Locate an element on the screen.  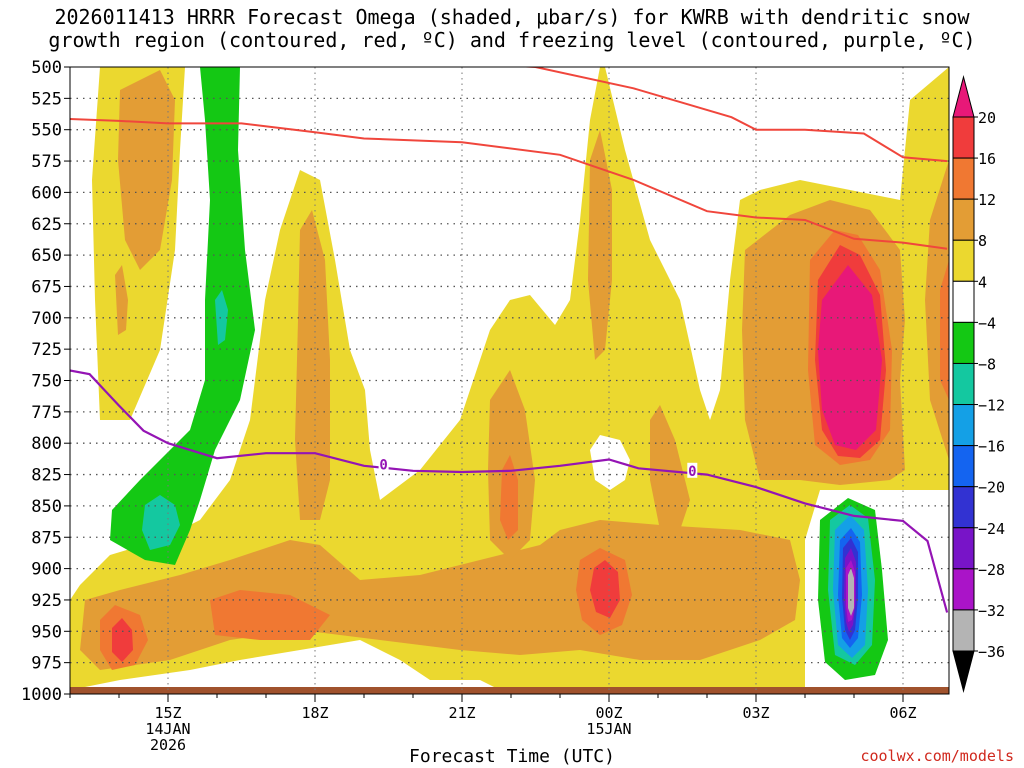
omega-orange-23z is located at coordinates (509, 497).